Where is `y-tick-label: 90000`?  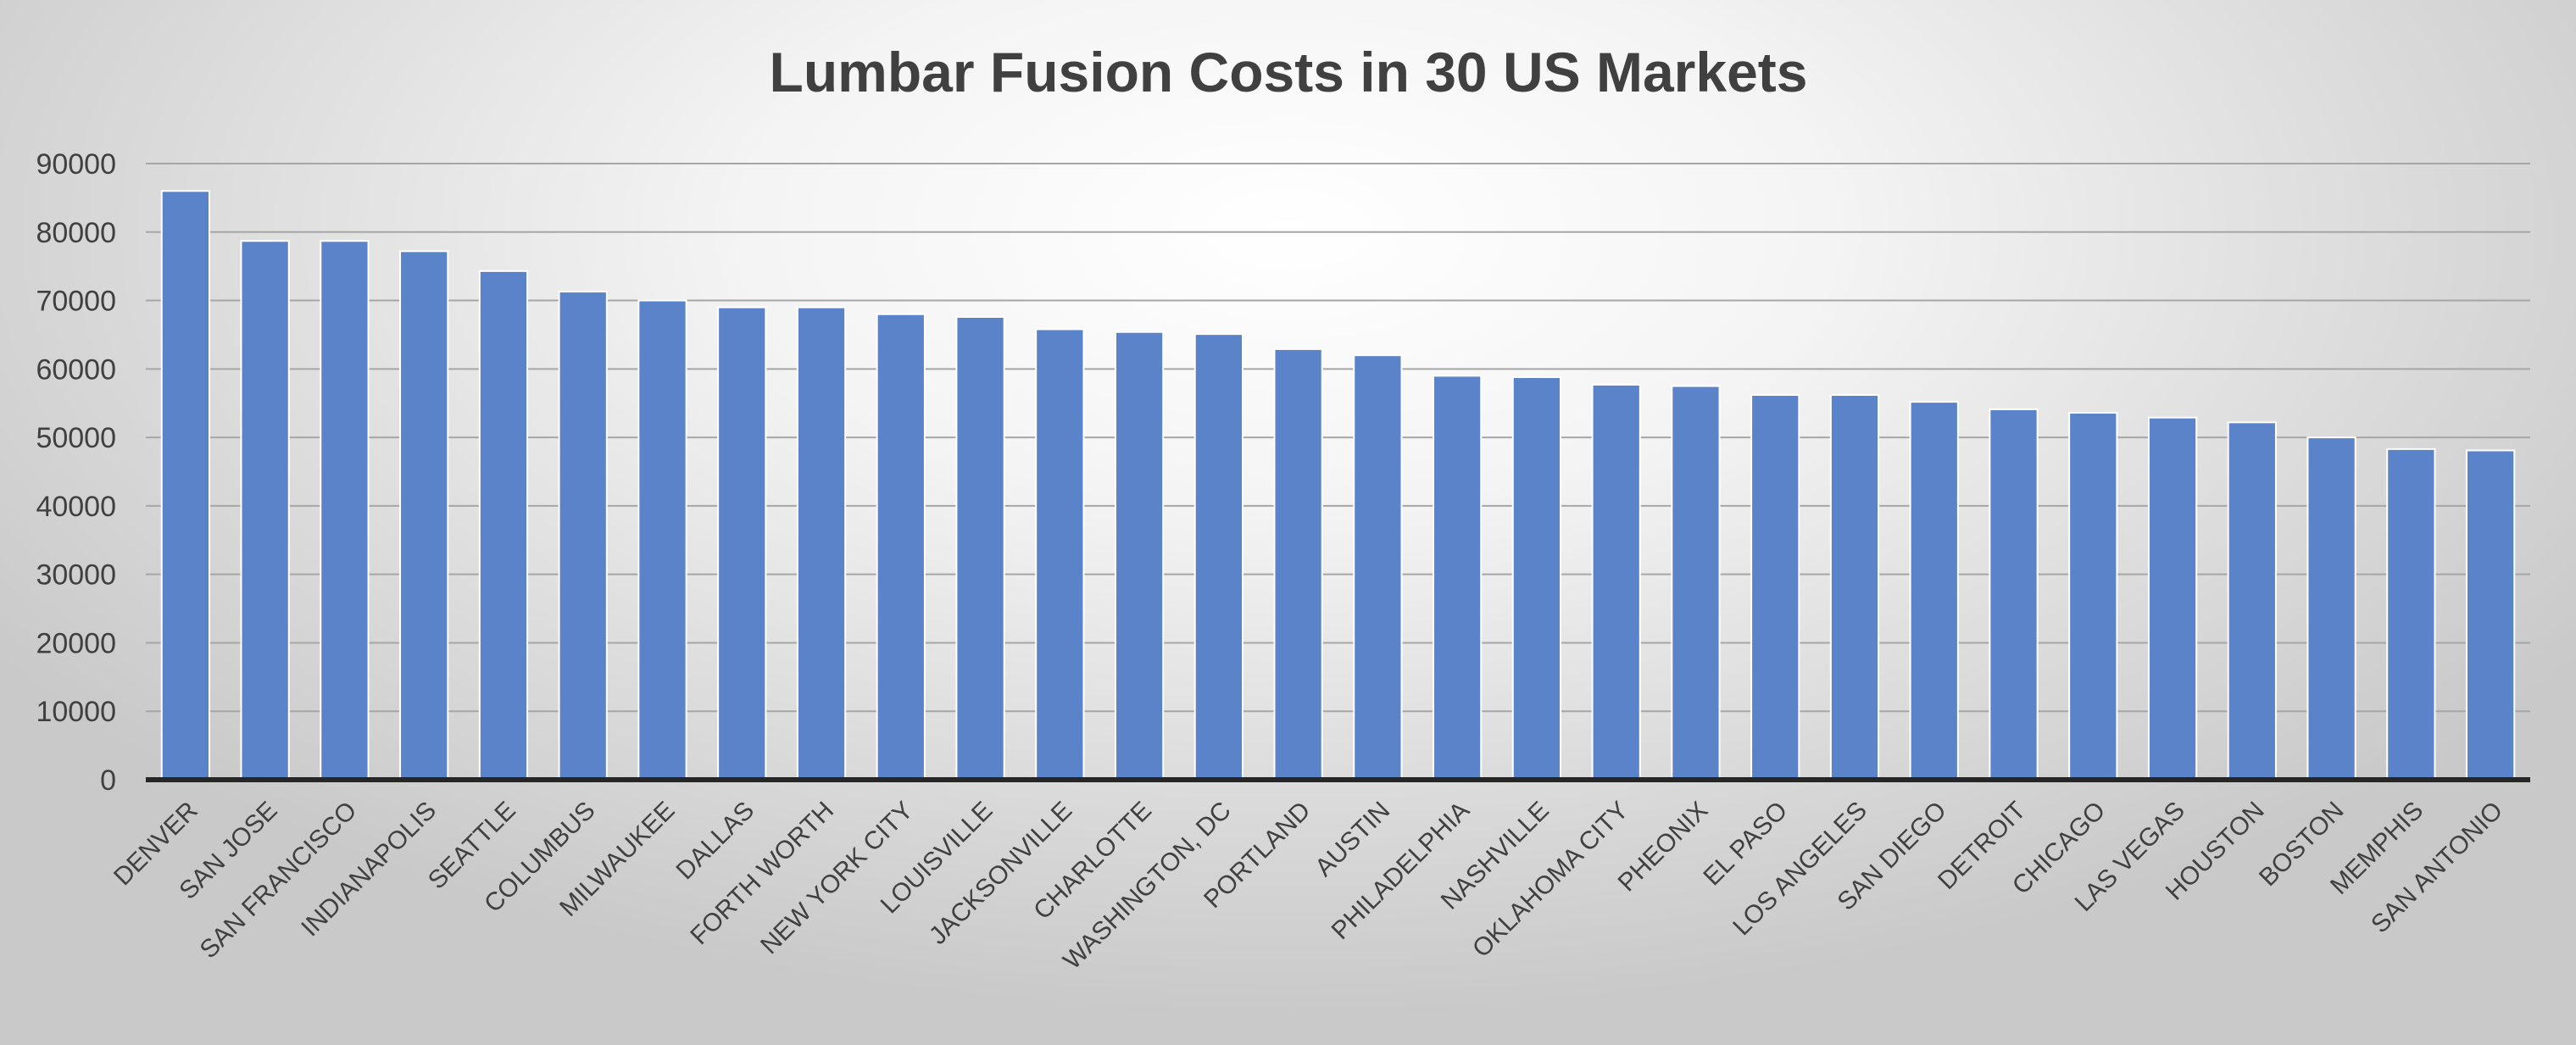
y-tick-label: 90000 is located at coordinates (76, 164).